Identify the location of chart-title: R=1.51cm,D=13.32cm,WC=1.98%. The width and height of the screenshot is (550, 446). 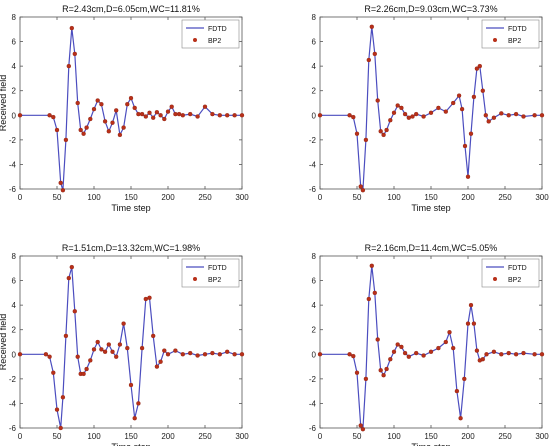
(131, 248).